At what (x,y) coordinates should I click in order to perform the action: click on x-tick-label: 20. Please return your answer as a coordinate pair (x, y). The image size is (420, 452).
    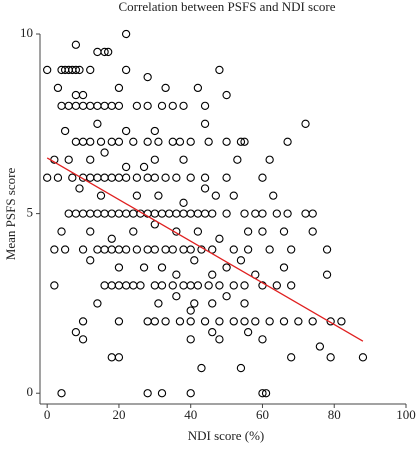
    Looking at the image, I should click on (118, 414).